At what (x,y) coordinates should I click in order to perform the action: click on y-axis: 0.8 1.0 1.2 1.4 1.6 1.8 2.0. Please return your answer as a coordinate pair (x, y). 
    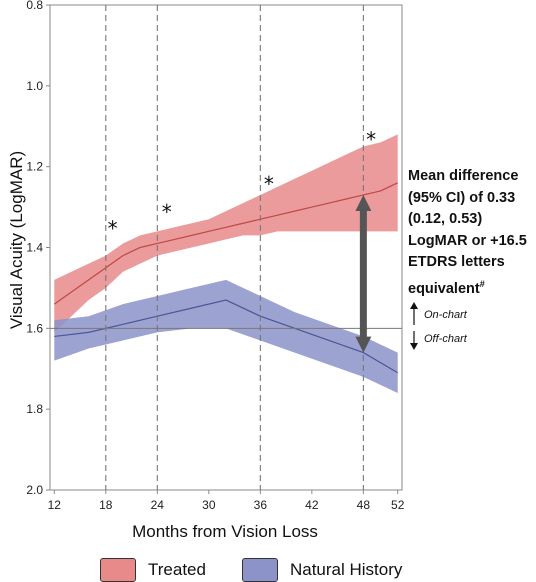
    Looking at the image, I should click on (38, 248).